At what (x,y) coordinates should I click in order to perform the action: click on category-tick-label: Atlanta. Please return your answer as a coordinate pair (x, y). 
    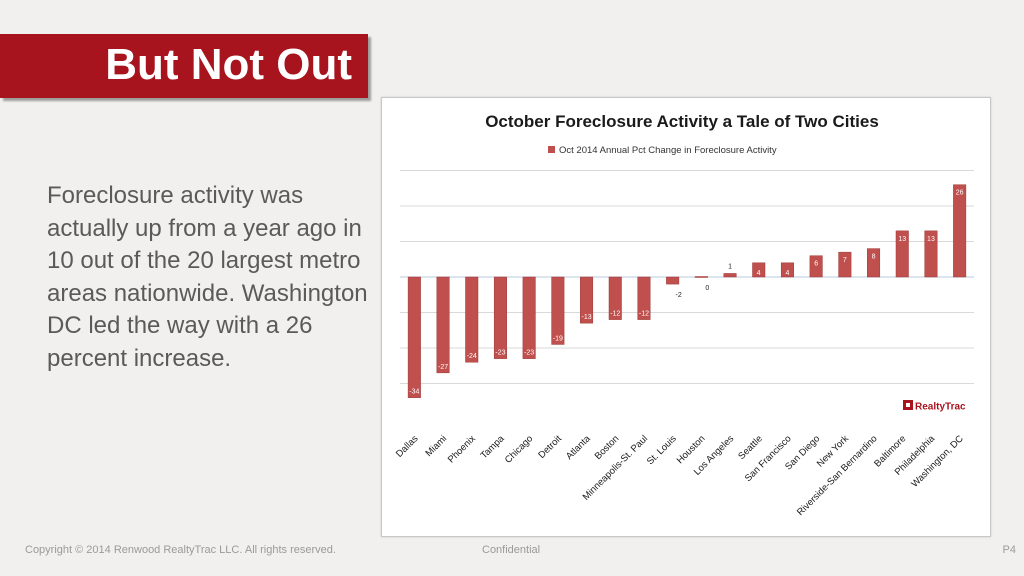
    Looking at the image, I should click on (578, 447).